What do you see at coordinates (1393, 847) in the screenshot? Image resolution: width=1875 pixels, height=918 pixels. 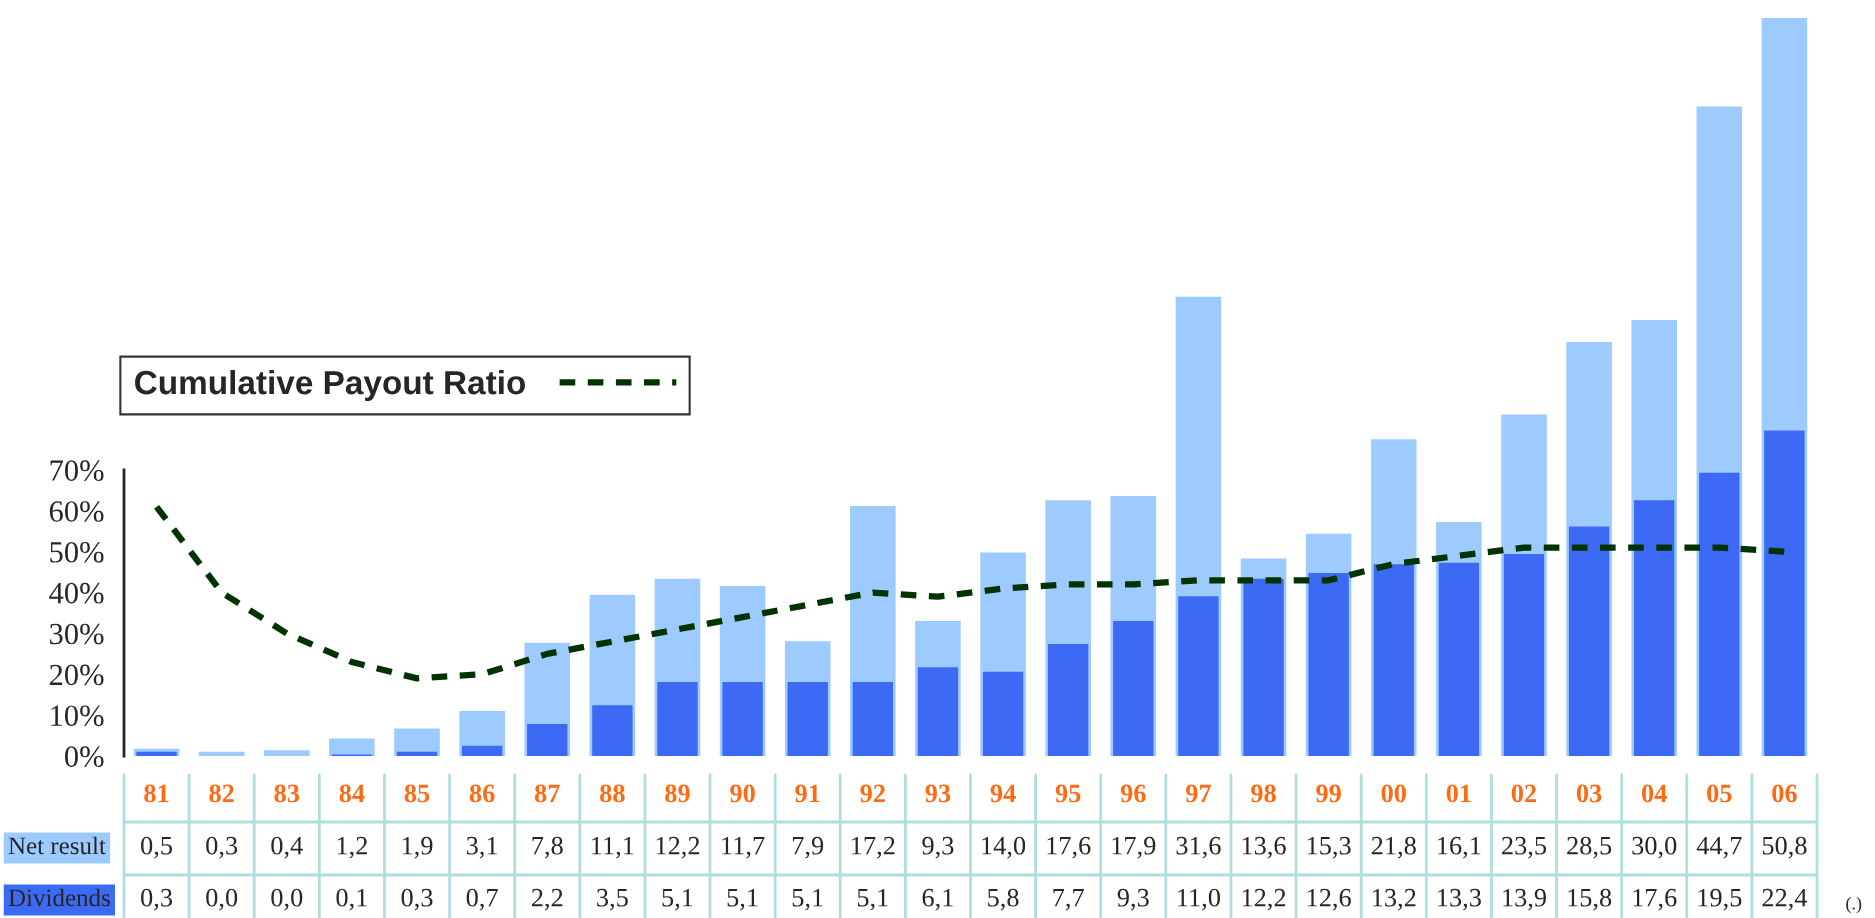 I see `data-label: 21,8` at bounding box center [1393, 847].